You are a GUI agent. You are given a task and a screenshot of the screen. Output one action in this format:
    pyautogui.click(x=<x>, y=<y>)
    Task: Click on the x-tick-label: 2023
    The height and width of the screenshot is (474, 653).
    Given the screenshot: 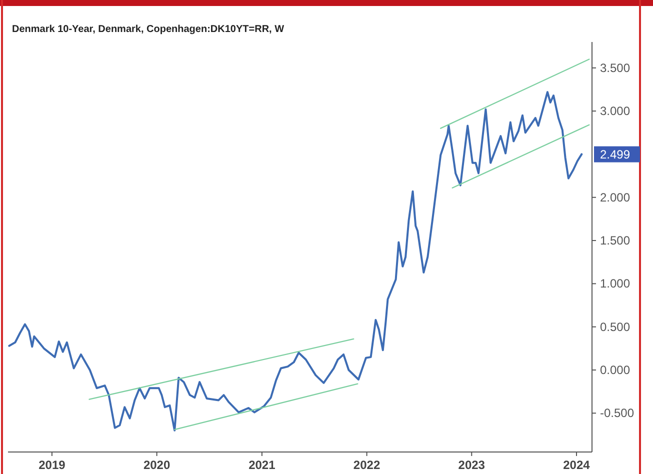 What is the action you would take?
    pyautogui.click(x=472, y=465)
    